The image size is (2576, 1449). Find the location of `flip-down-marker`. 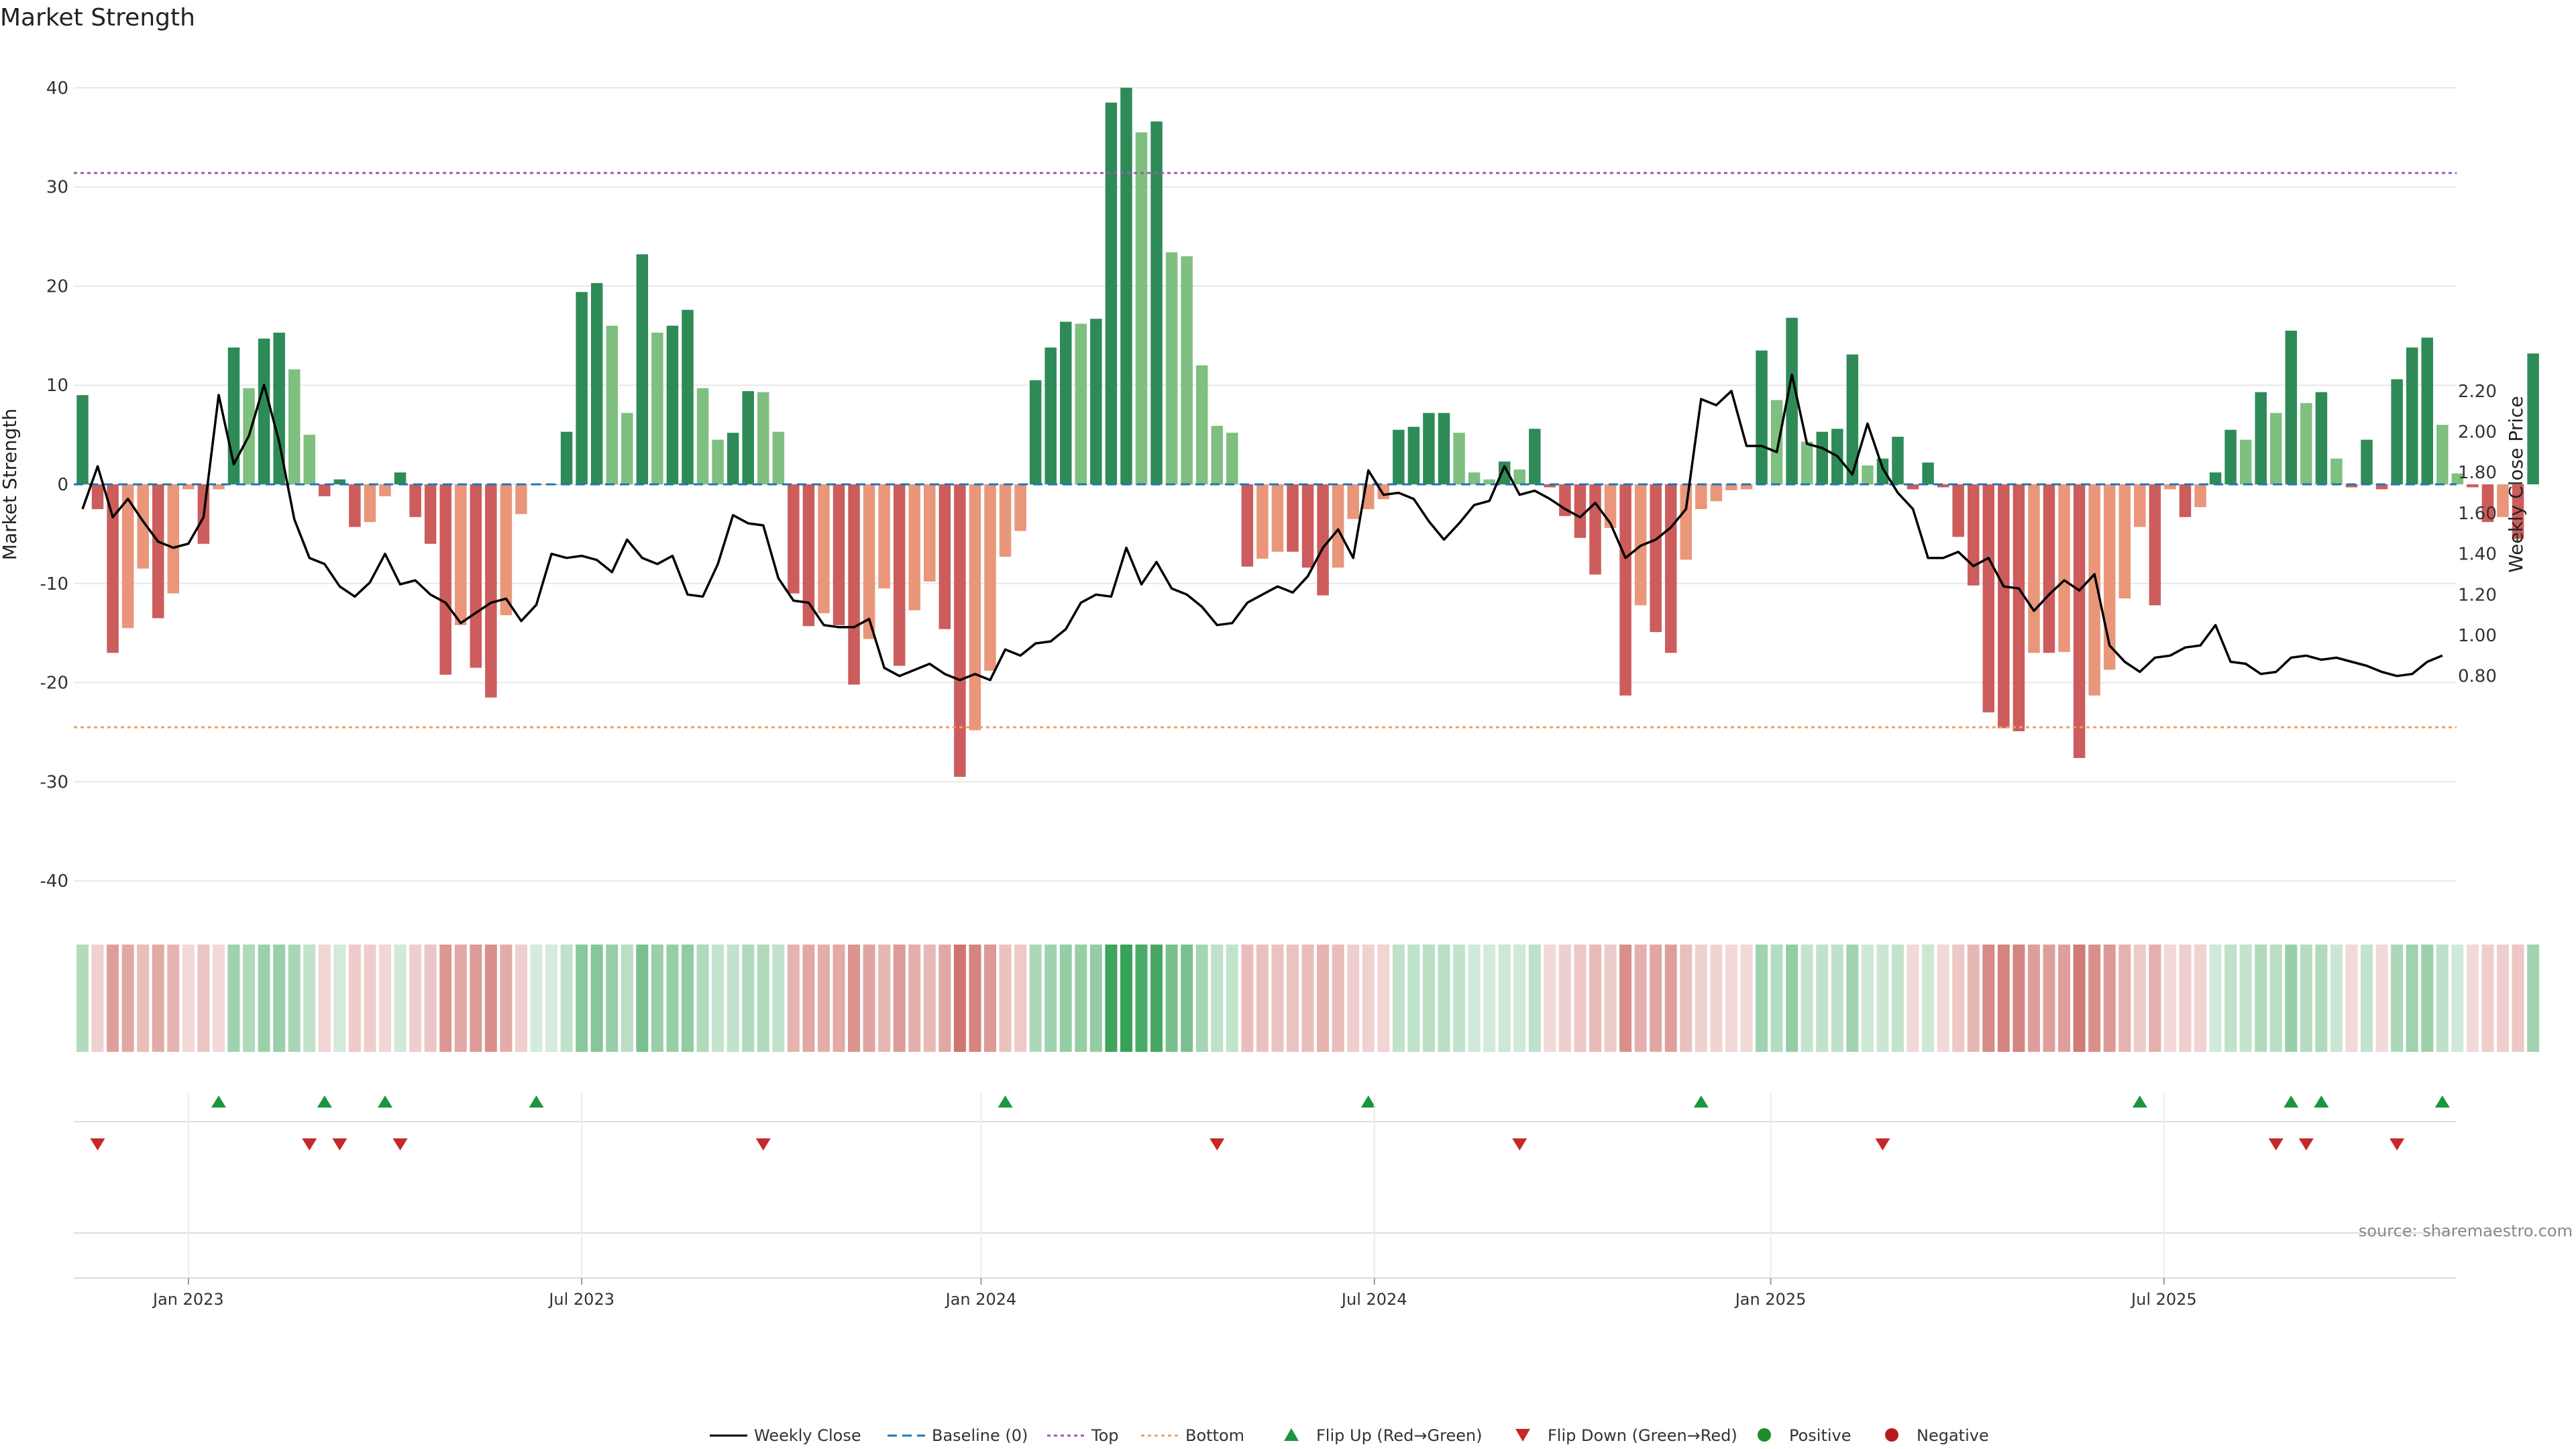

flip-down-marker is located at coordinates (1519, 1144).